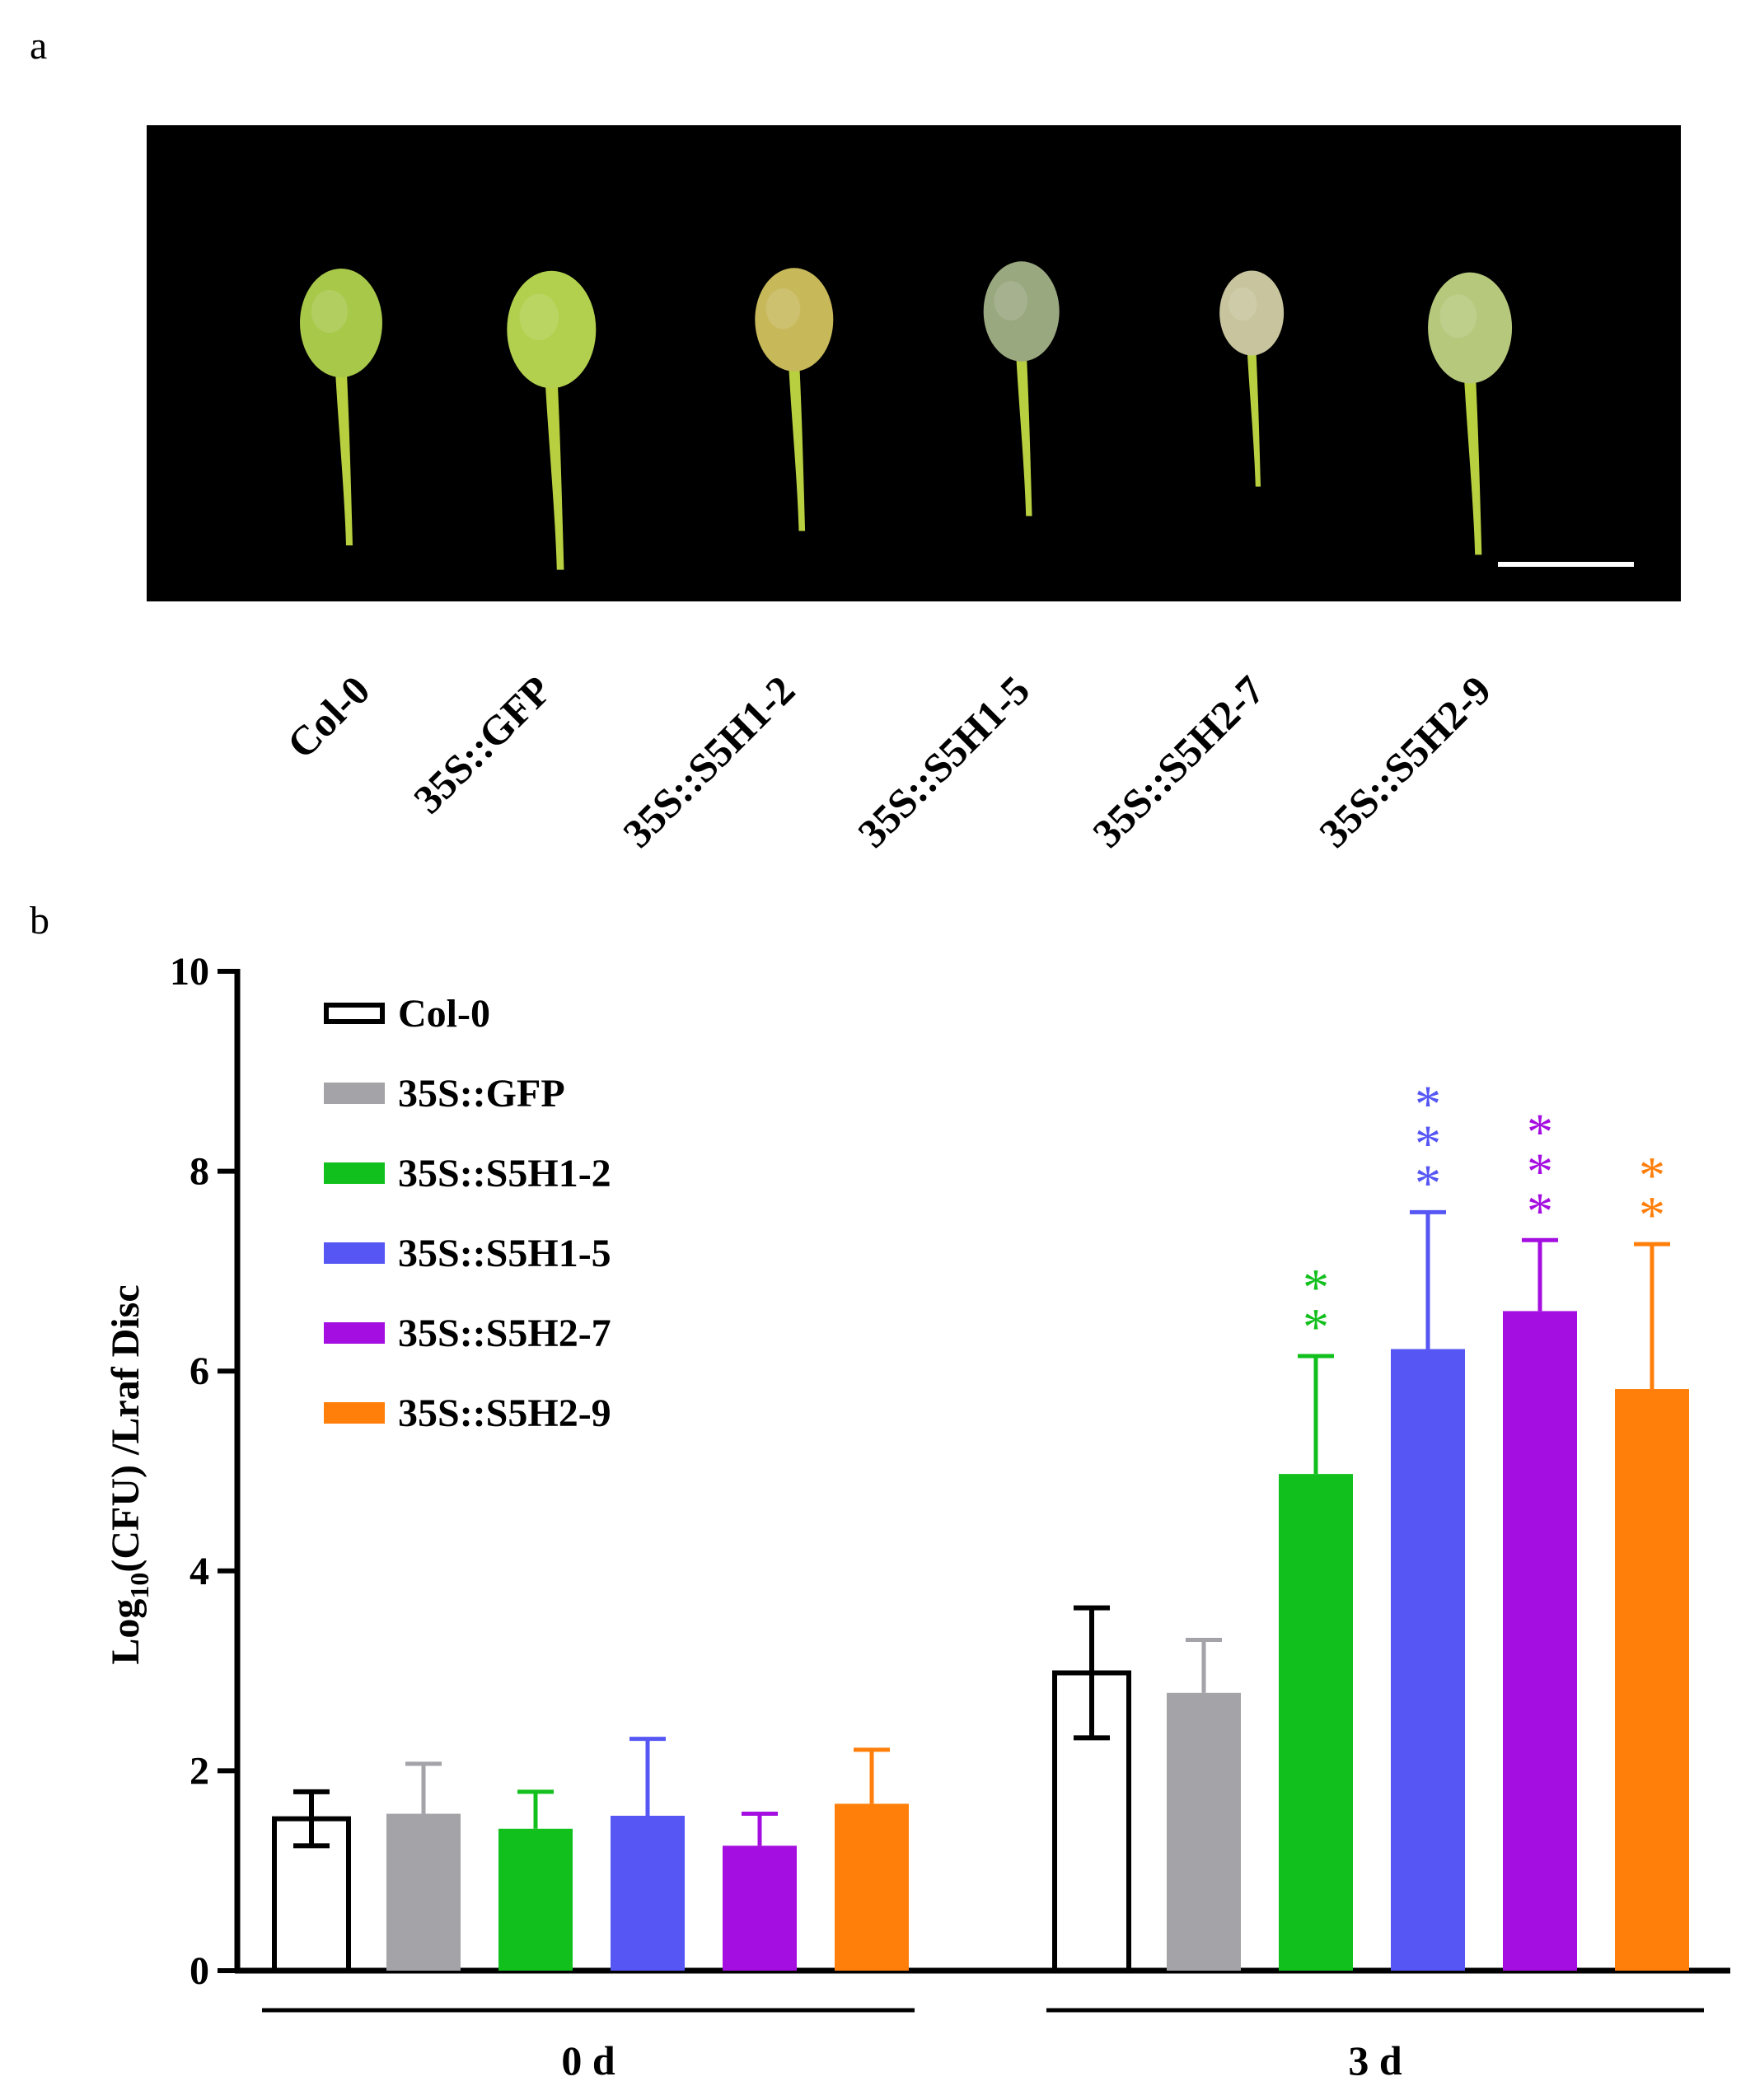  Describe the element at coordinates (125, 1632) in the screenshot. I see `y-label-main: Log` at that location.